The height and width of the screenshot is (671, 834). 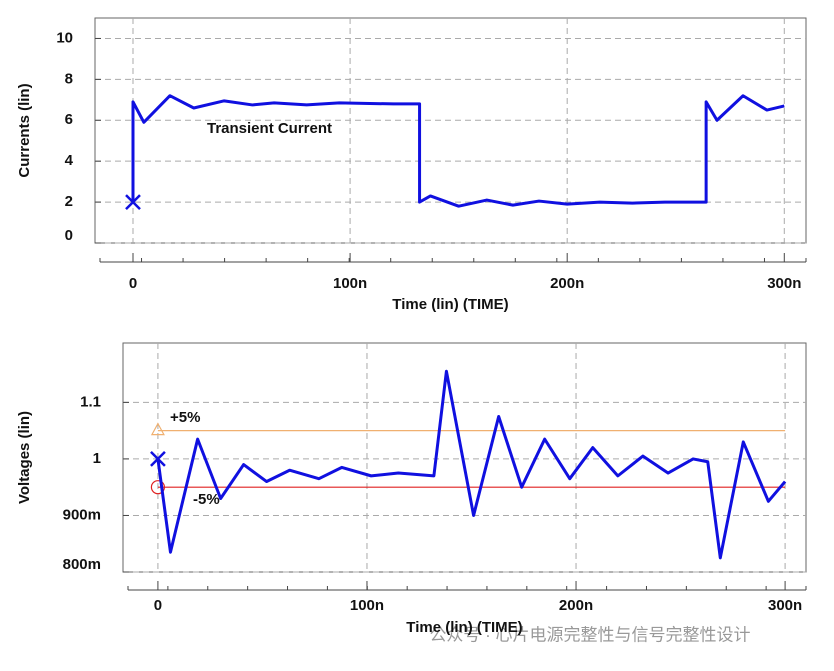 What do you see at coordinates (69, 119) in the screenshot?
I see `y-tick-label: 6` at bounding box center [69, 119].